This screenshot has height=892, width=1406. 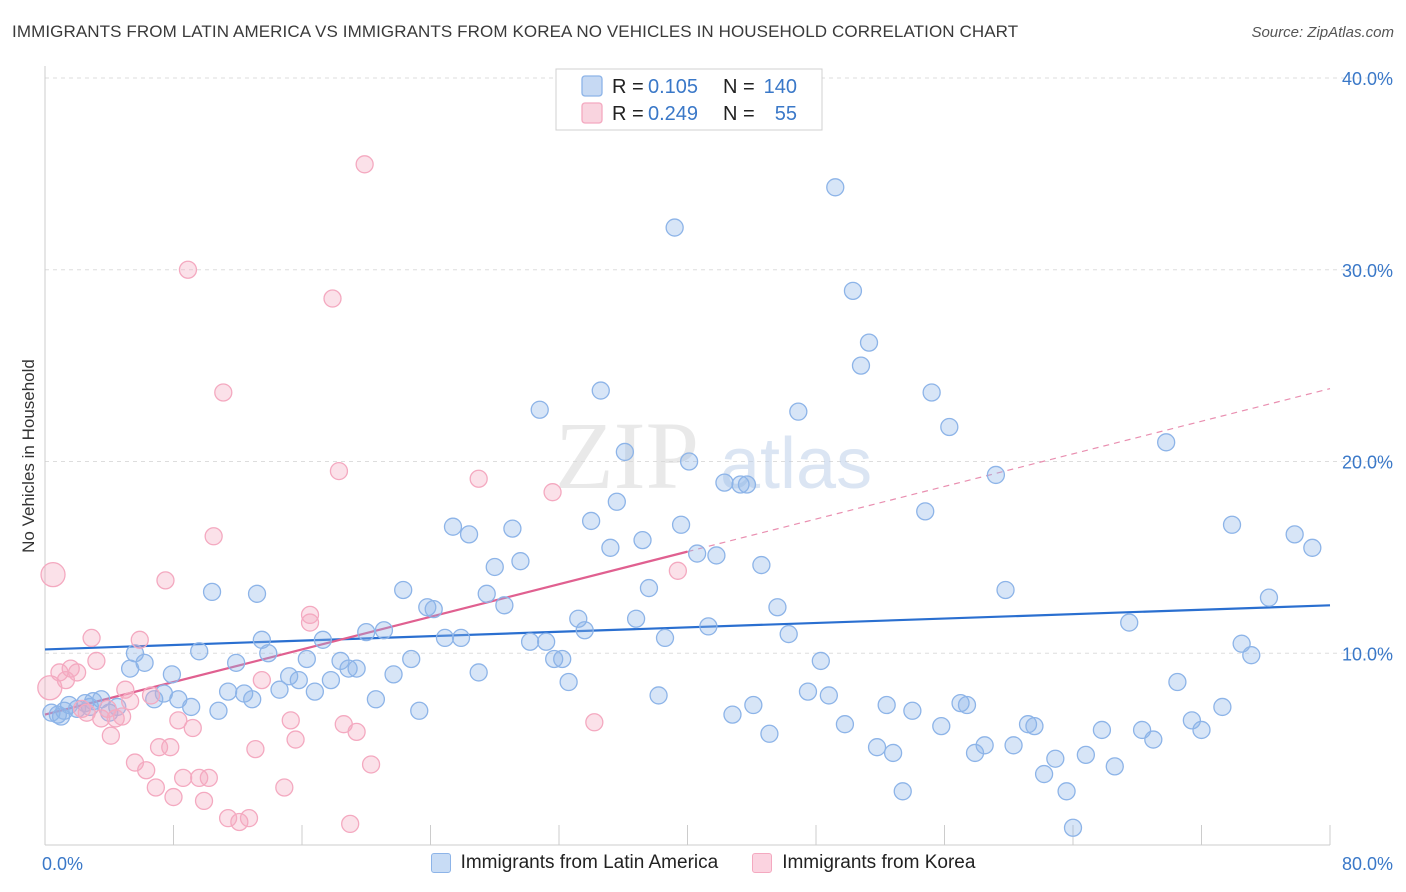 What do you see at coordinates (1367, 463) in the screenshot?
I see `y-tick-label-1: 20.0%` at bounding box center [1367, 463].